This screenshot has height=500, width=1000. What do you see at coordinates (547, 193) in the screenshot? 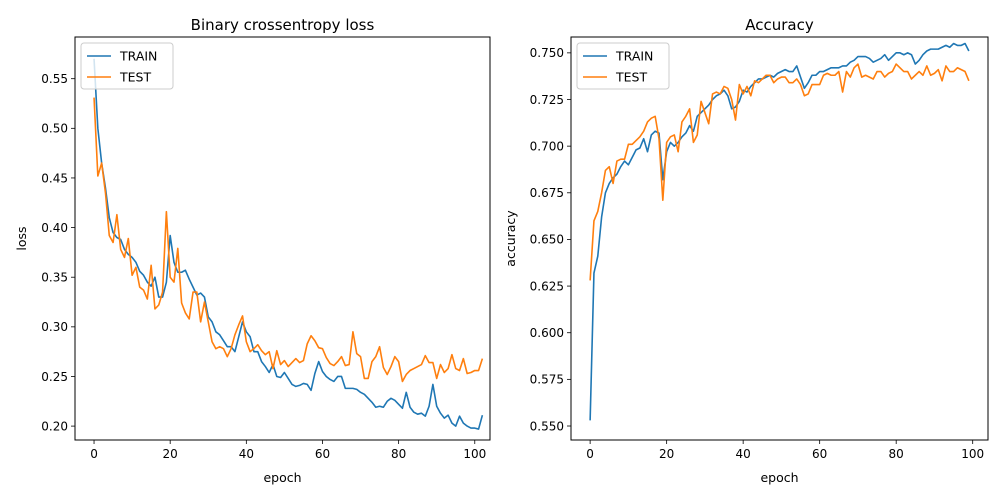
I see `chart-2-y-tick-label: 0.675` at bounding box center [547, 193].